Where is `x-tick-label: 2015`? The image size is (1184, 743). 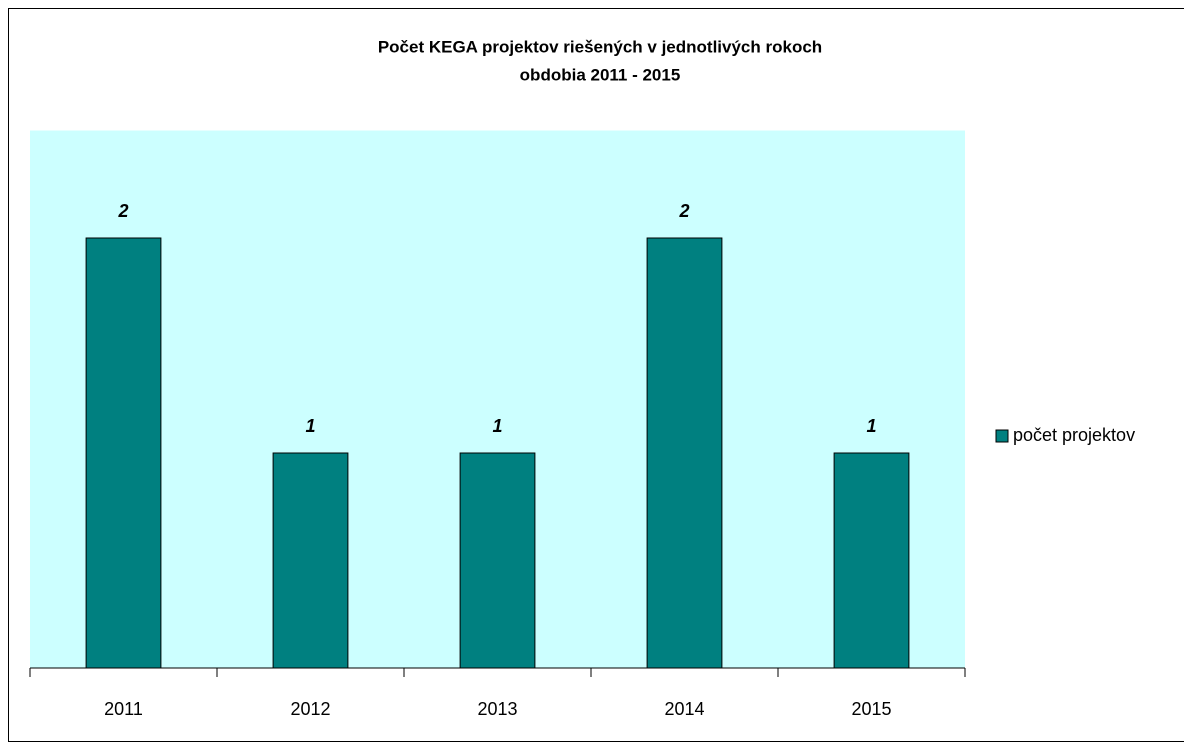 x-tick-label: 2015 is located at coordinates (871, 709).